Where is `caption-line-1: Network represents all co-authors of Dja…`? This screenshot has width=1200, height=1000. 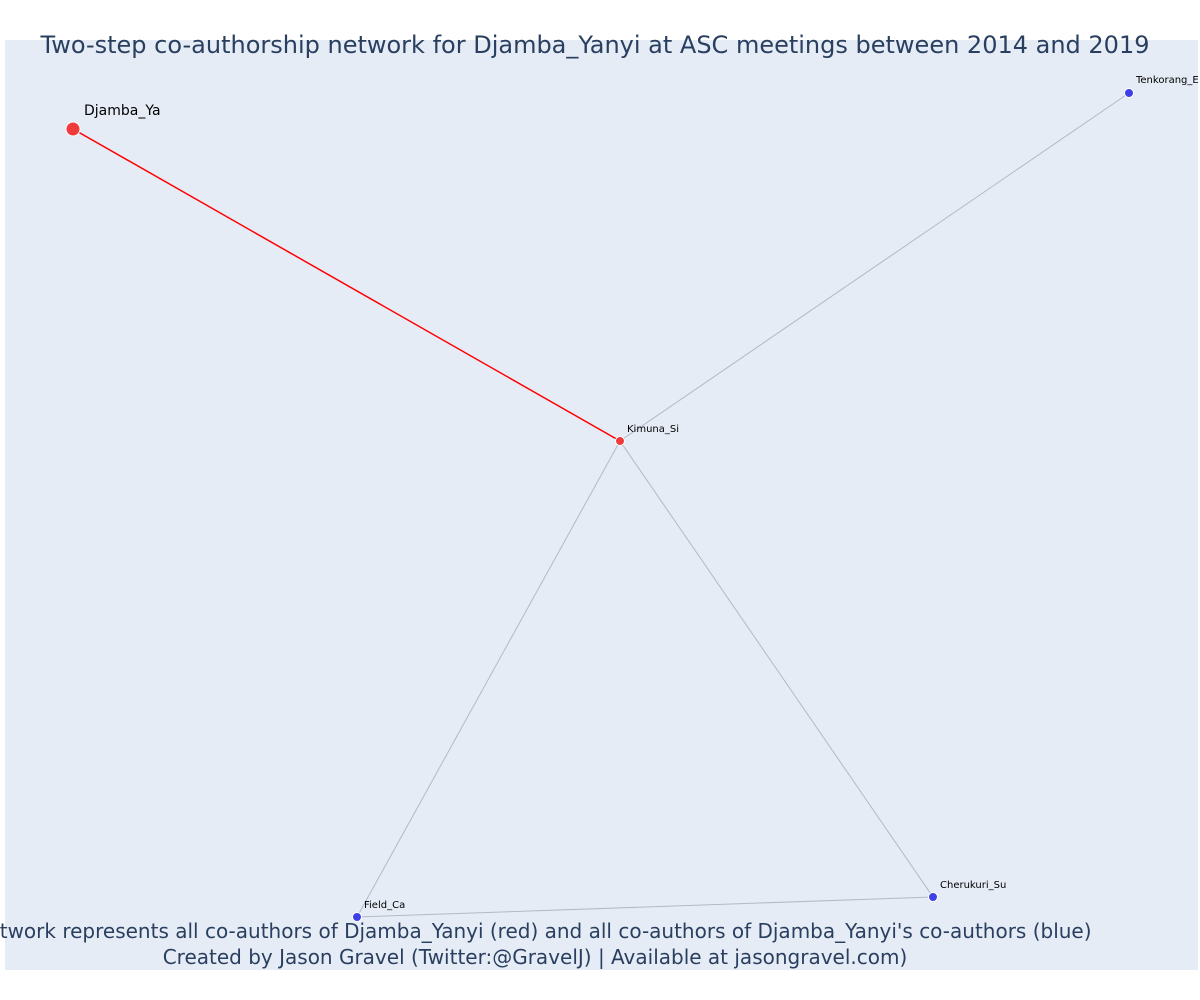
caption-line-1: Network represents all co-authors of Dja… is located at coordinates (546, 931).